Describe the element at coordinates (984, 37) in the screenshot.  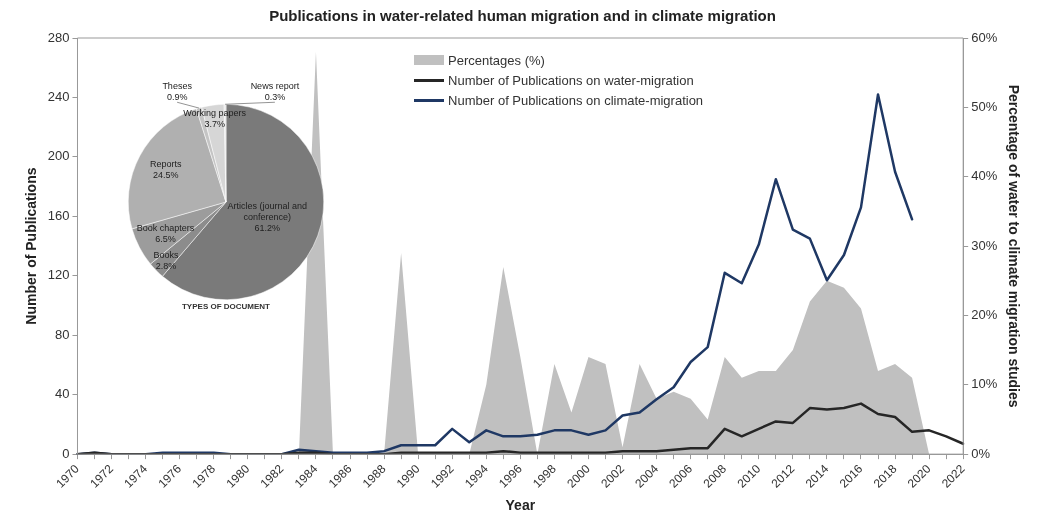
I see `y2-tick-label: 60%` at that location.